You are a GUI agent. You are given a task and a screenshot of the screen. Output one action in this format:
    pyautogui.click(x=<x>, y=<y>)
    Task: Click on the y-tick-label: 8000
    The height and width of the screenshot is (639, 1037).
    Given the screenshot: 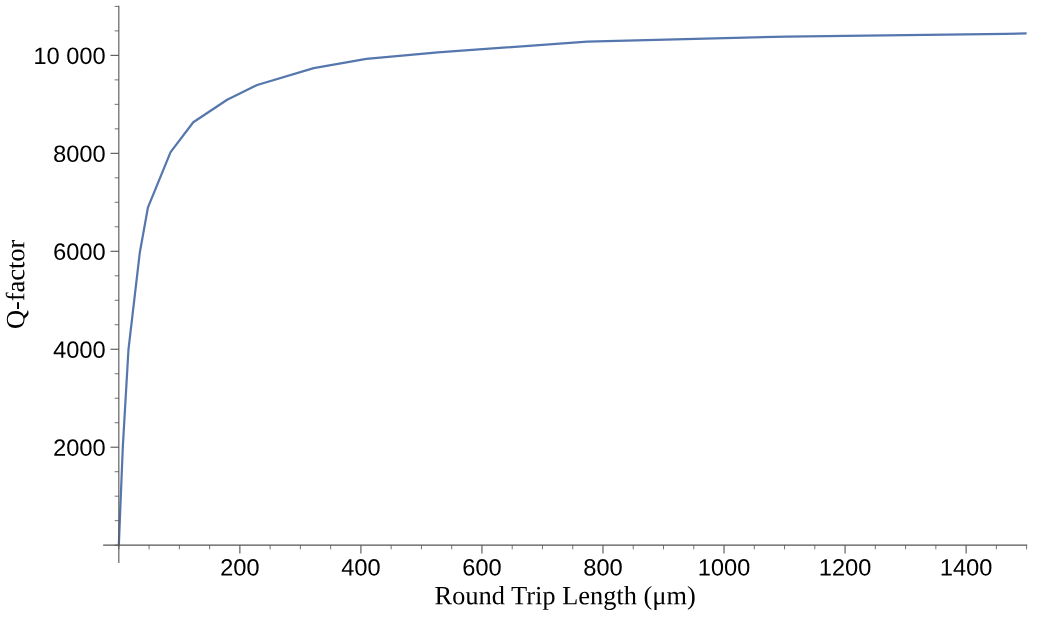 What is the action you would take?
    pyautogui.click(x=79, y=154)
    